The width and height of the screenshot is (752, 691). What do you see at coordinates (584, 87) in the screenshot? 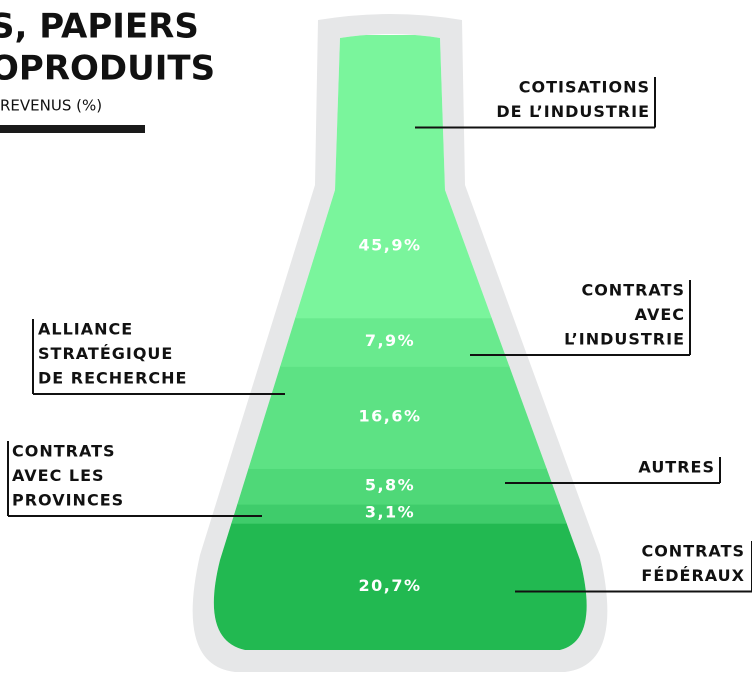
I see `category-label: COTISATIONS` at bounding box center [584, 87].